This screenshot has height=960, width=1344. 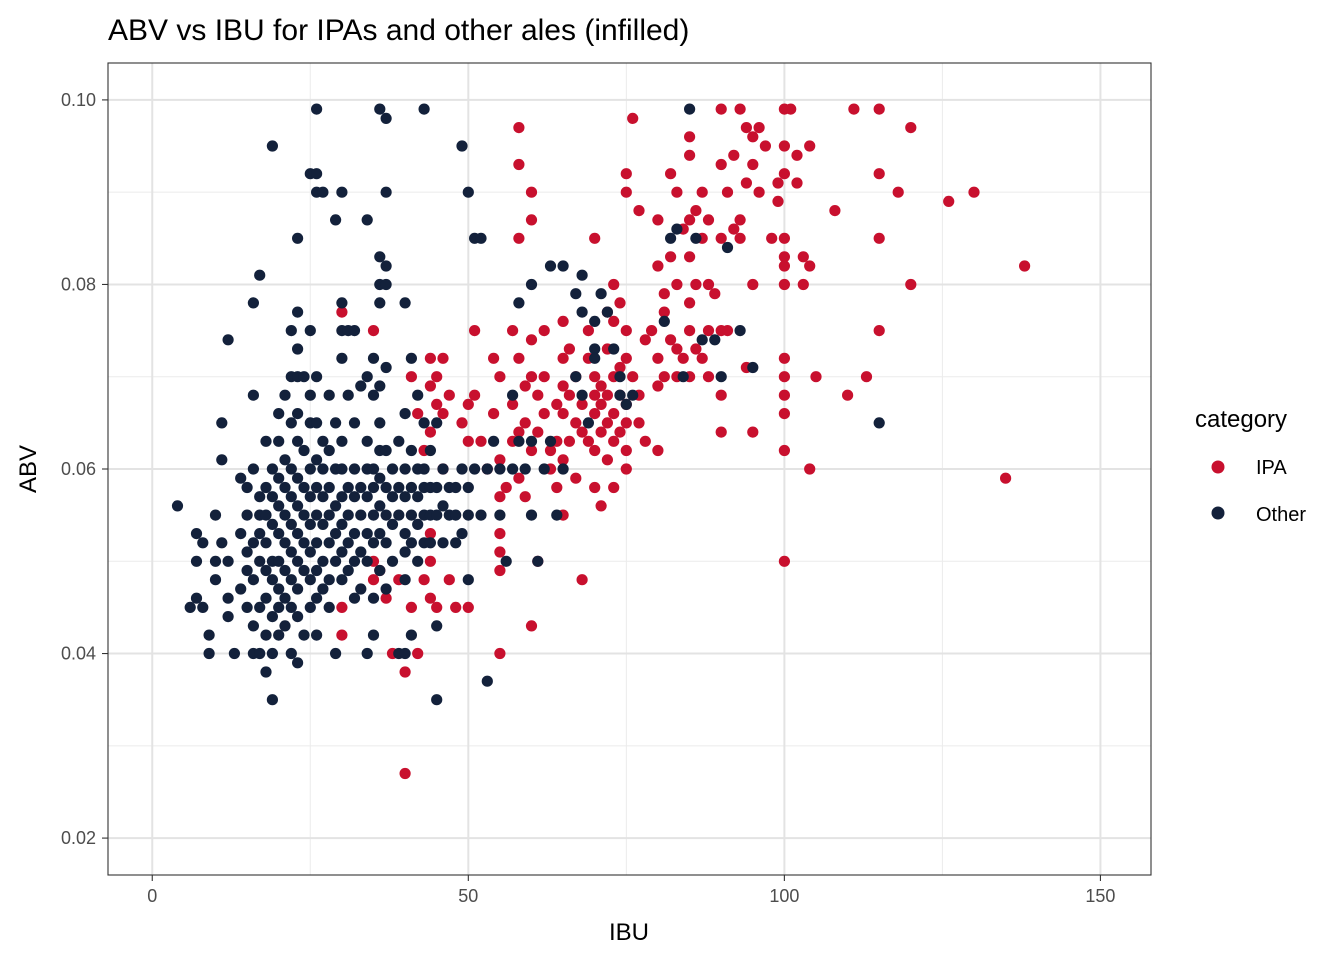 I want to click on y-tick-label: 0.10, so click(x=78, y=100).